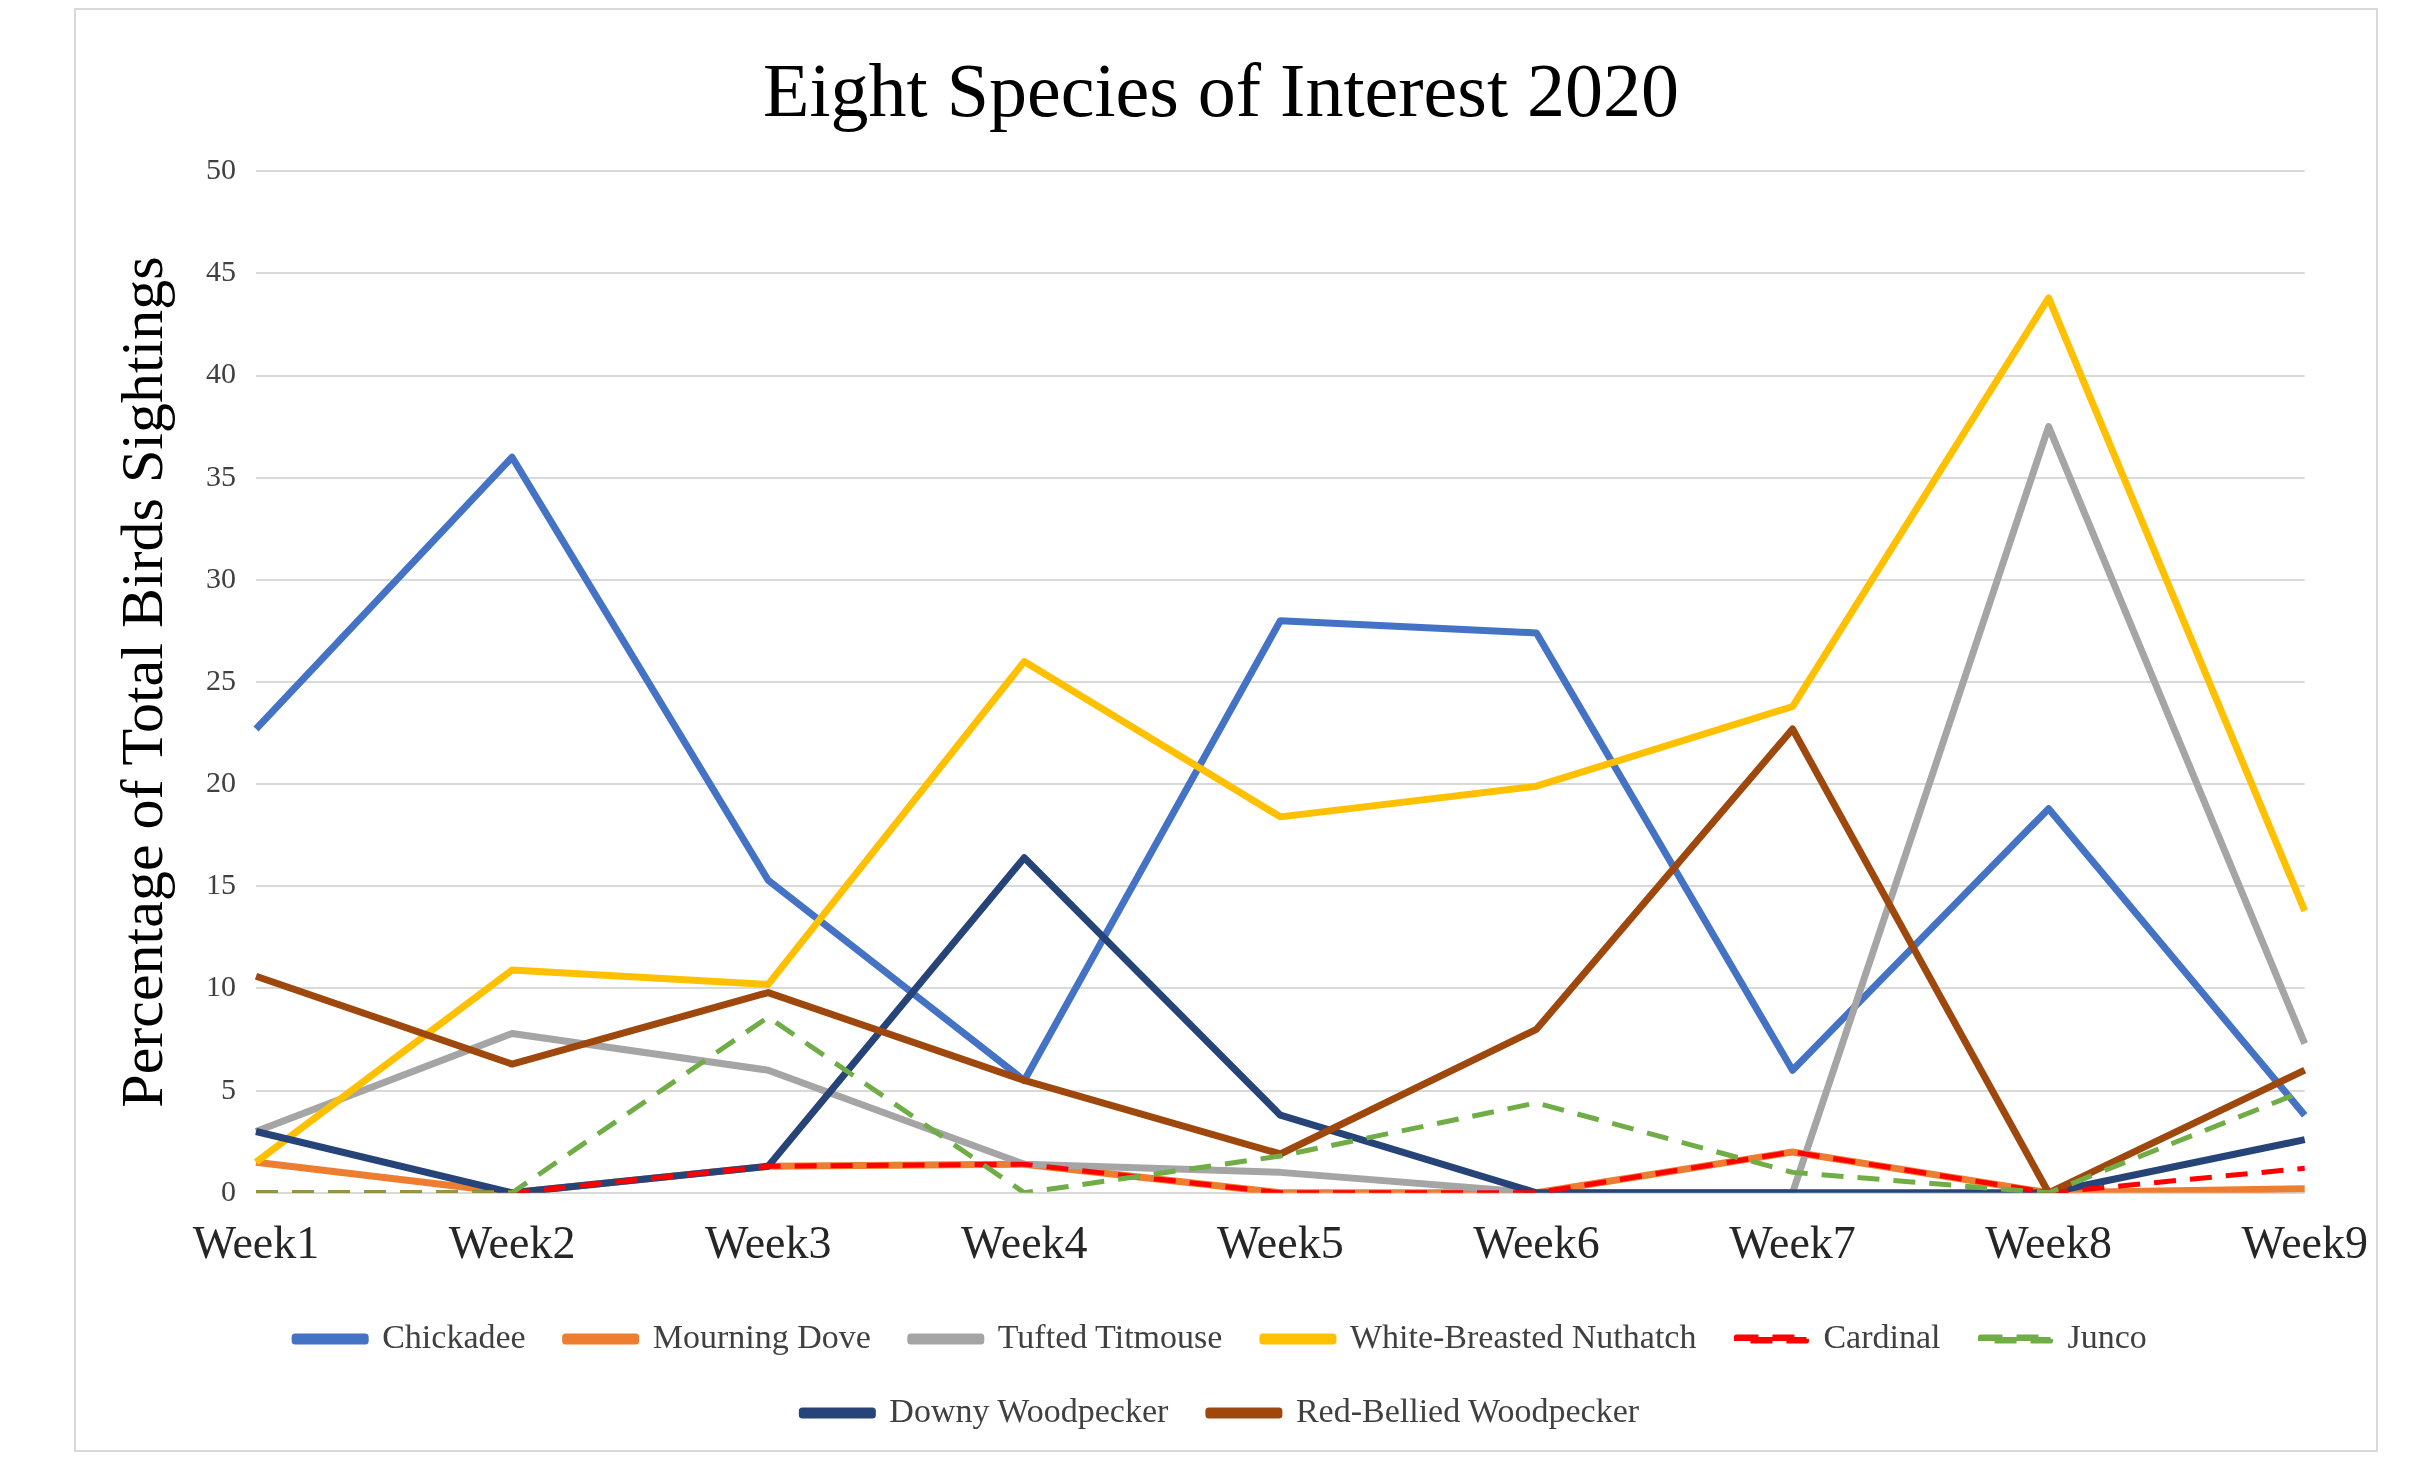 The height and width of the screenshot is (1467, 2412). I want to click on legend-label: Junco, so click(2107, 1336).